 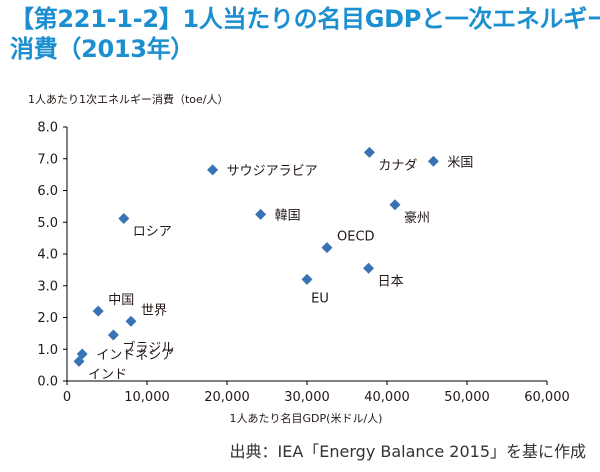 What do you see at coordinates (47, 286) in the screenshot?
I see `y-tick-label: 3.0` at bounding box center [47, 286].